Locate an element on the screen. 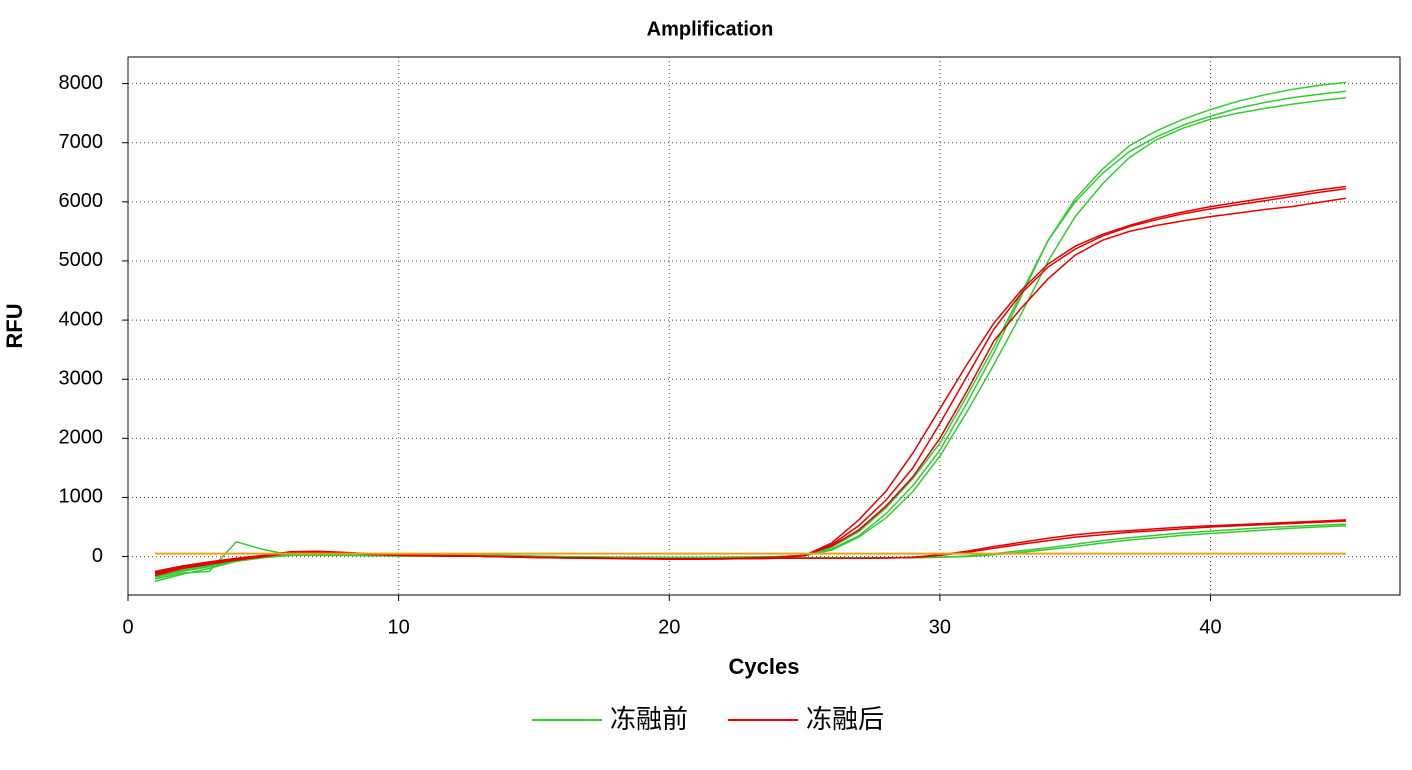 The height and width of the screenshot is (770, 1412). chart-title: Amplification is located at coordinates (710, 29).